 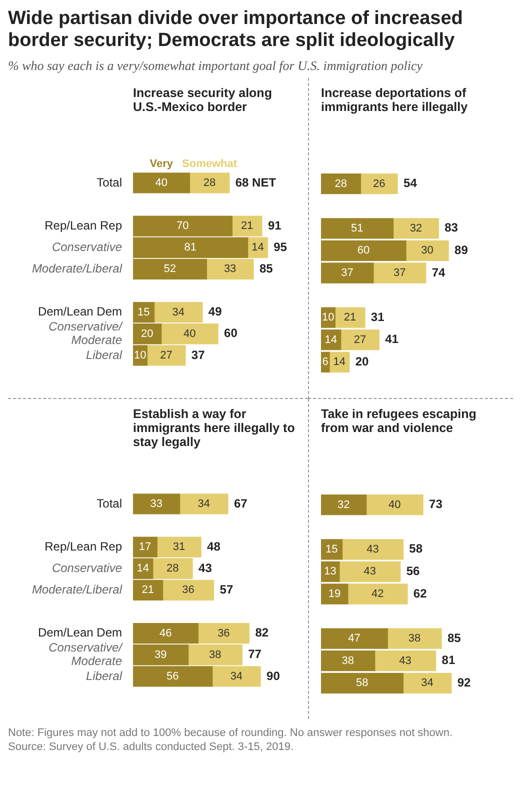 I want to click on data-label: 36, so click(x=188, y=590).